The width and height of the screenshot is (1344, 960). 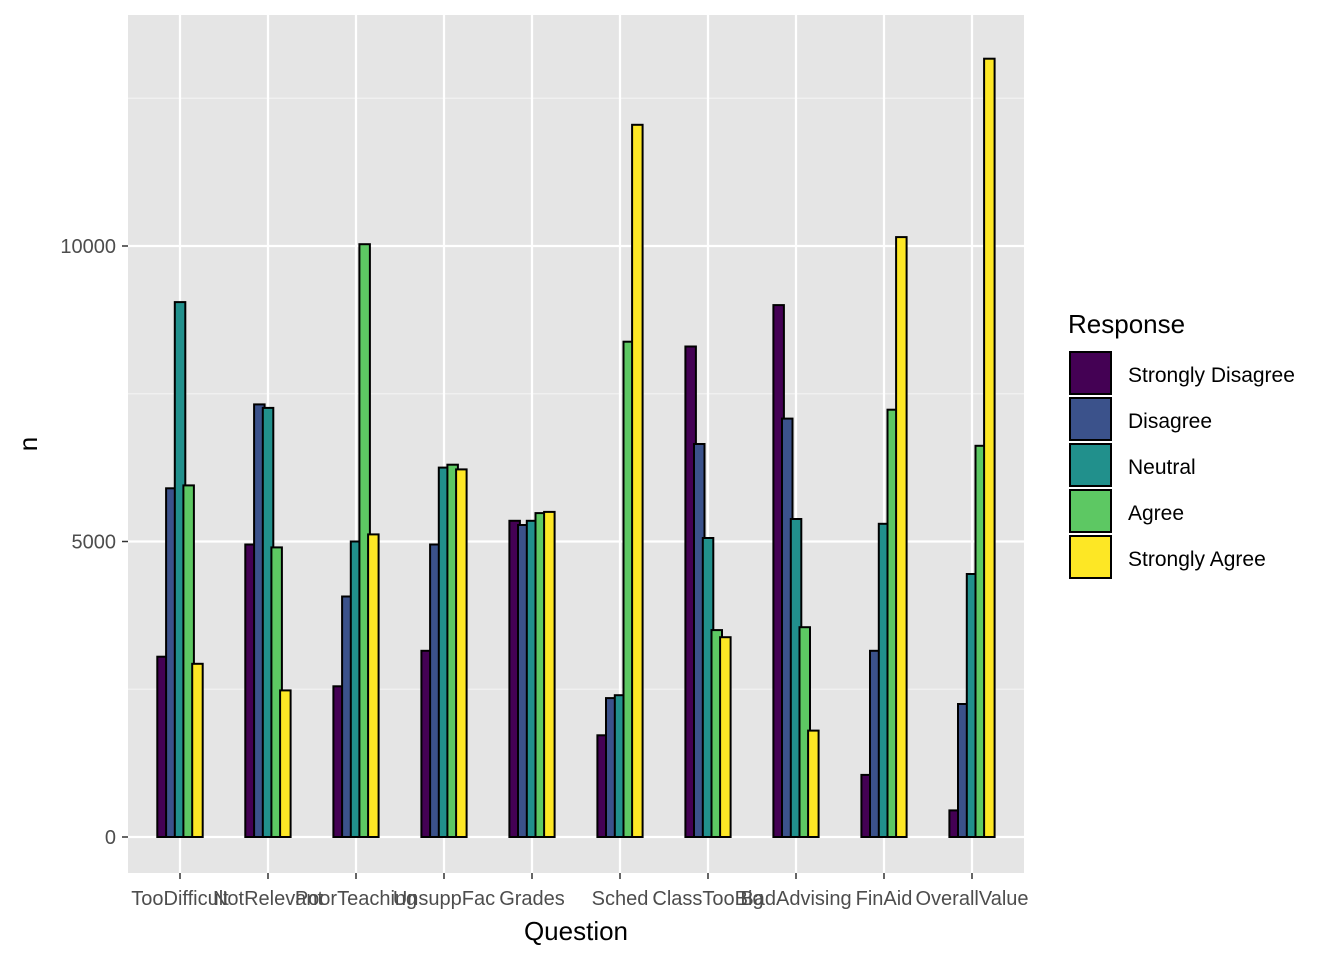 I want to click on x-tick-label: FinAid, so click(x=884, y=899).